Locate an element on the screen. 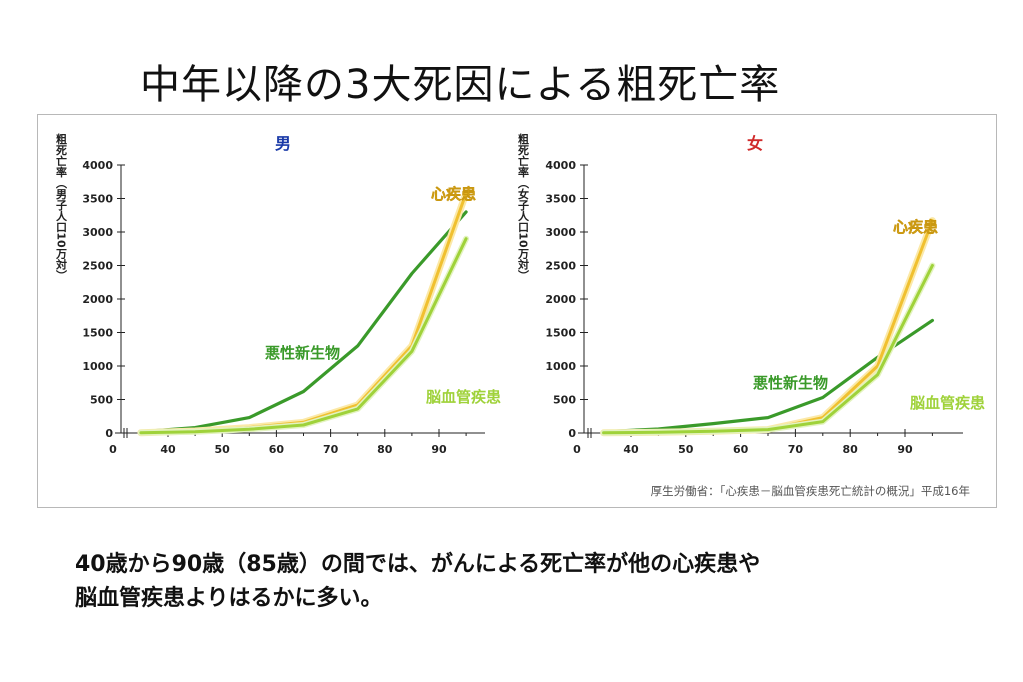  y-axis-label: 粗死亡率（男子人口10万対） is located at coordinates (62, 206).